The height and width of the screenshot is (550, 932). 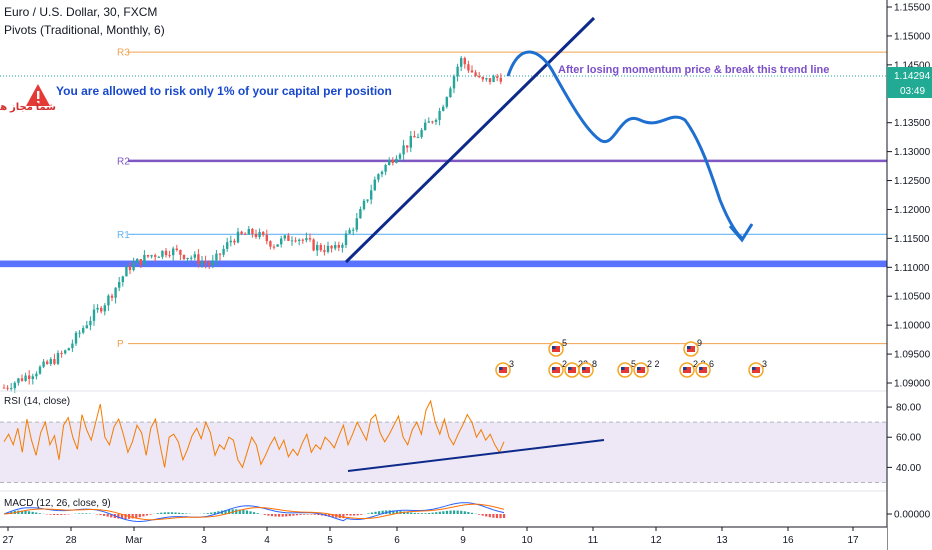 I want to click on rsi-trend-line, so click(x=476, y=455).